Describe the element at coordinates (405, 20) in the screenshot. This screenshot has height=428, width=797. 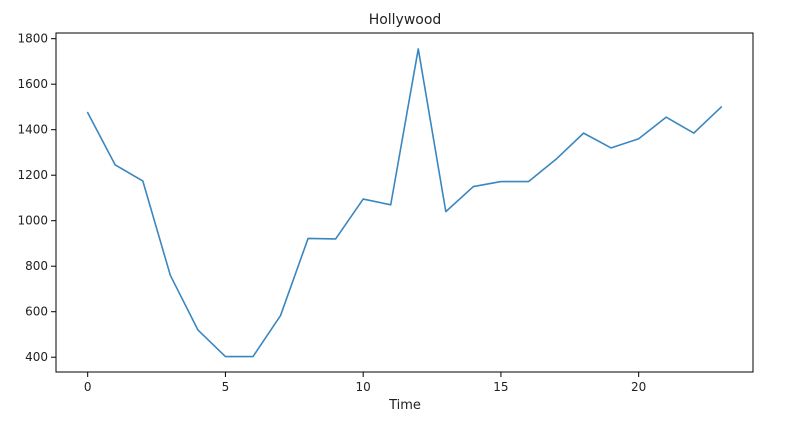
I see `chart-title: Hollywood` at that location.